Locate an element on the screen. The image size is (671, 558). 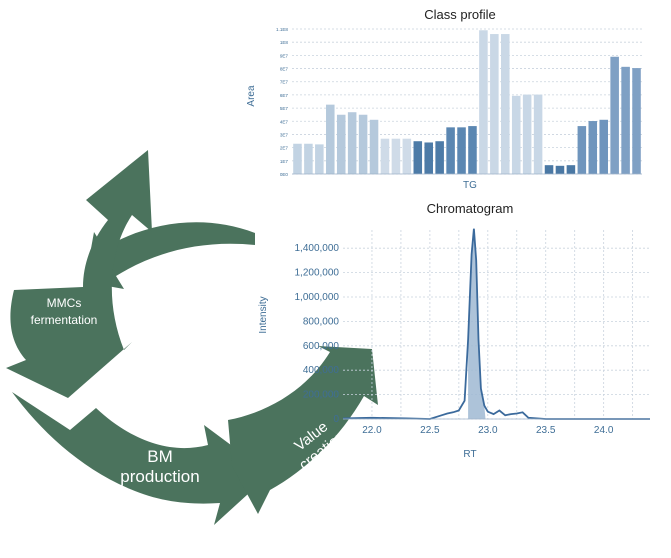
label-line: fermentation is located at coordinates (64, 320).